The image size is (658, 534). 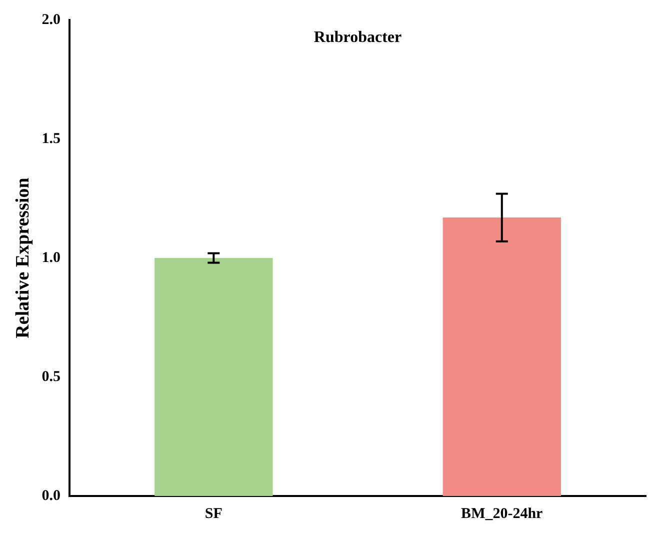 What do you see at coordinates (51, 138) in the screenshot?
I see `y-tick-label: 1.5` at bounding box center [51, 138].